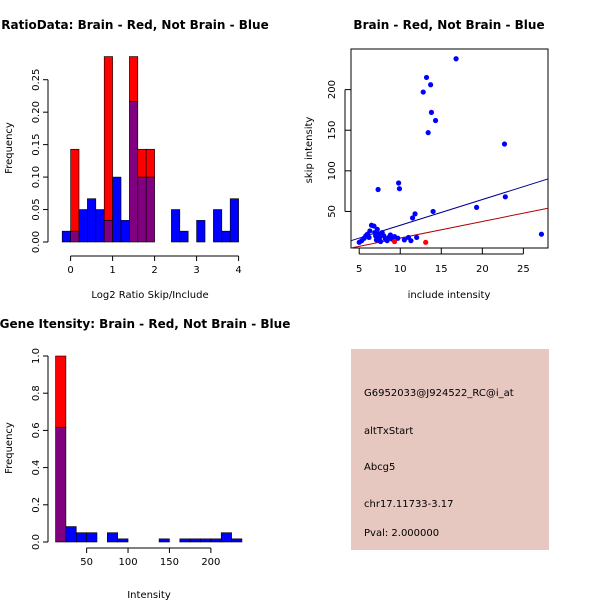 The height and width of the screenshot is (600, 600). What do you see at coordinates (332, 211) in the screenshot?
I see `scatter-y-tick-label: 50` at bounding box center [332, 211].